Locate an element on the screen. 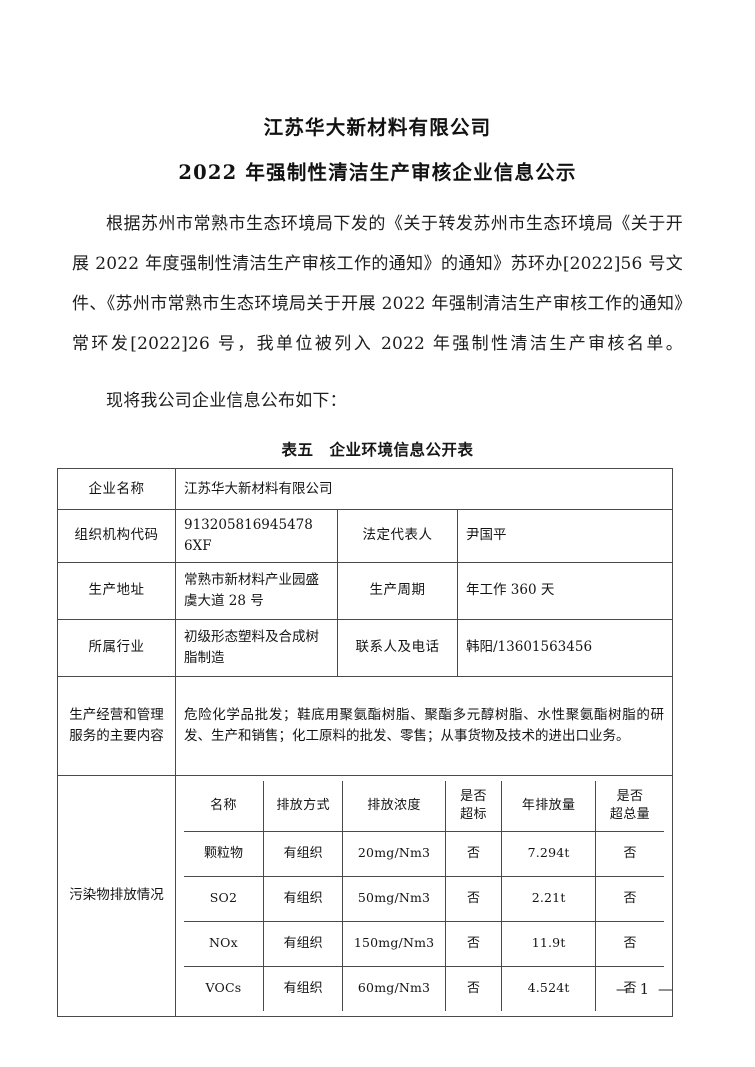 The width and height of the screenshot is (755, 1067). document-title-line-1: 江苏华大新材料有限公司 is located at coordinates (377, 127).